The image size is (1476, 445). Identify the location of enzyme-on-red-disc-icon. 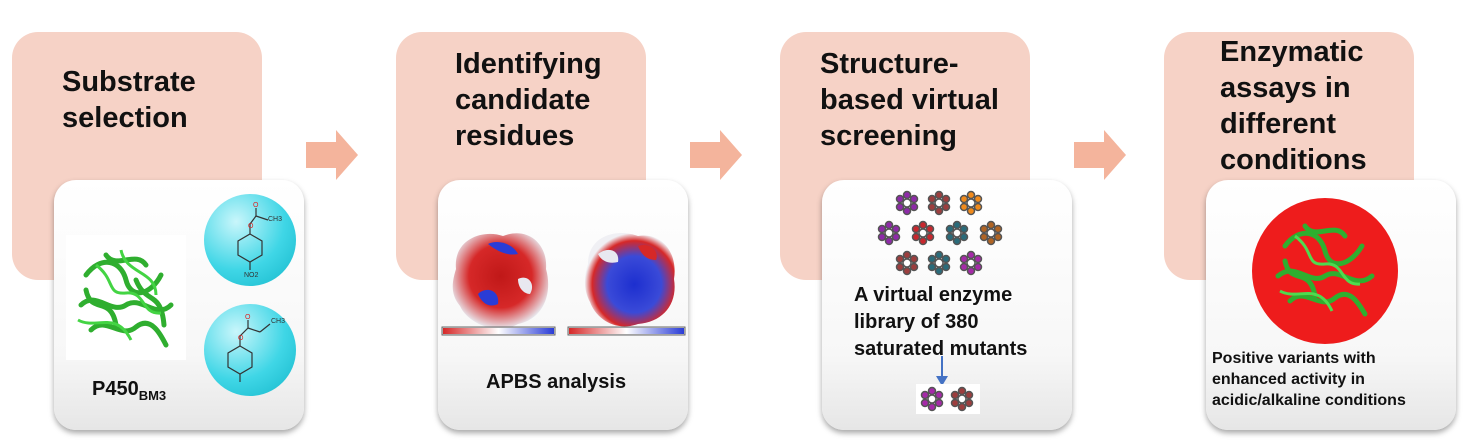
(1325, 271).